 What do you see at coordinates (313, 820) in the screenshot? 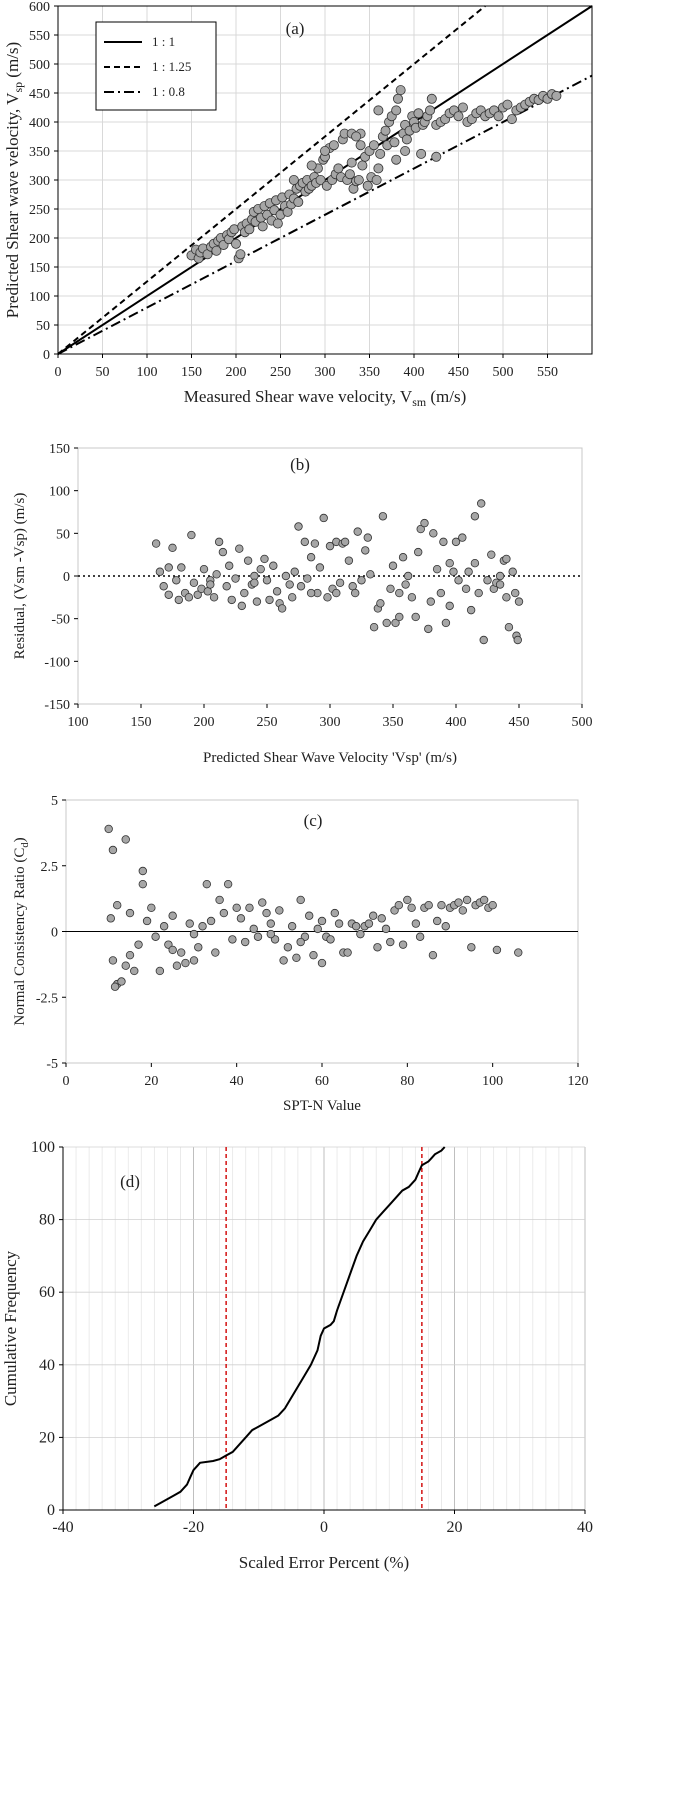
I see `panel-label: (c)` at bounding box center [313, 820].